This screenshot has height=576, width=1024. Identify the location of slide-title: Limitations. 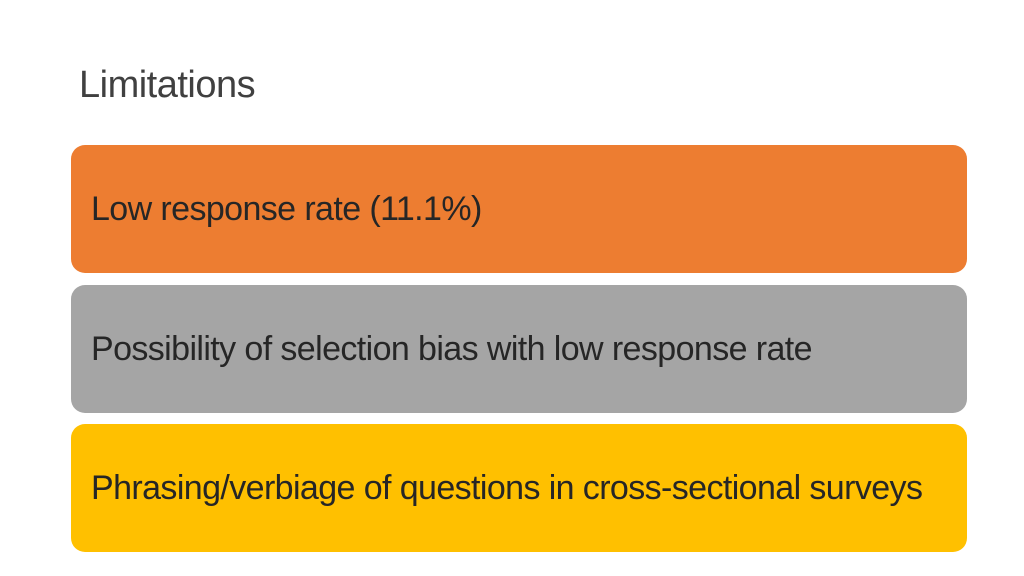
(167, 85).